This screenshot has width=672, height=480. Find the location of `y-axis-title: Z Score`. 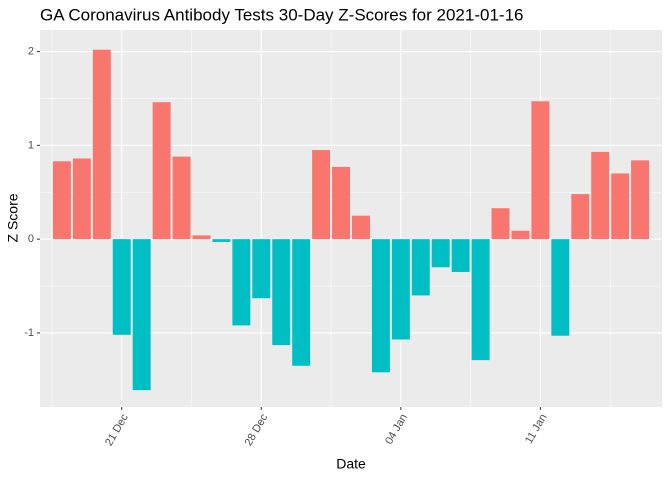

y-axis-title: Z Score is located at coordinates (13, 217).